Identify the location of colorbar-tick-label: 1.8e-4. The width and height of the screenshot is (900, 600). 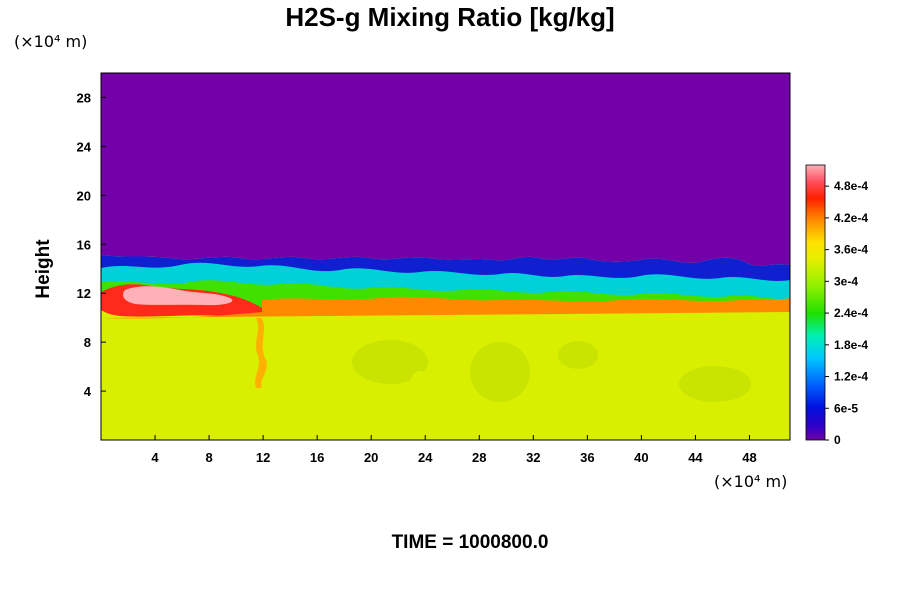
(851, 345).